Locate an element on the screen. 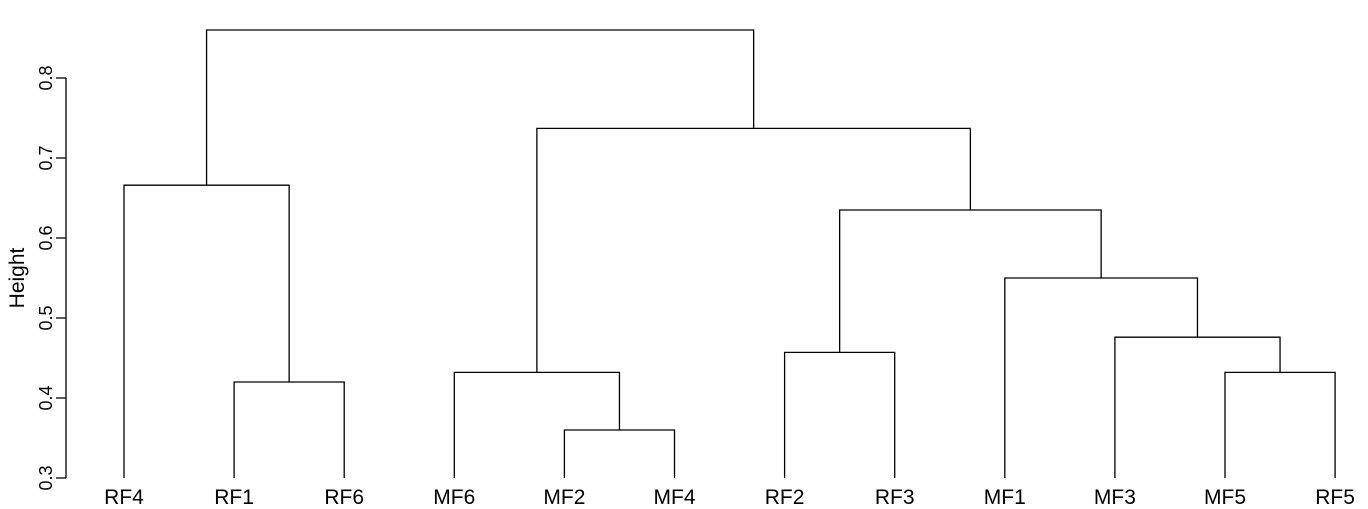 The width and height of the screenshot is (1368, 509). leaf-label: RF5 is located at coordinates (1335, 497).